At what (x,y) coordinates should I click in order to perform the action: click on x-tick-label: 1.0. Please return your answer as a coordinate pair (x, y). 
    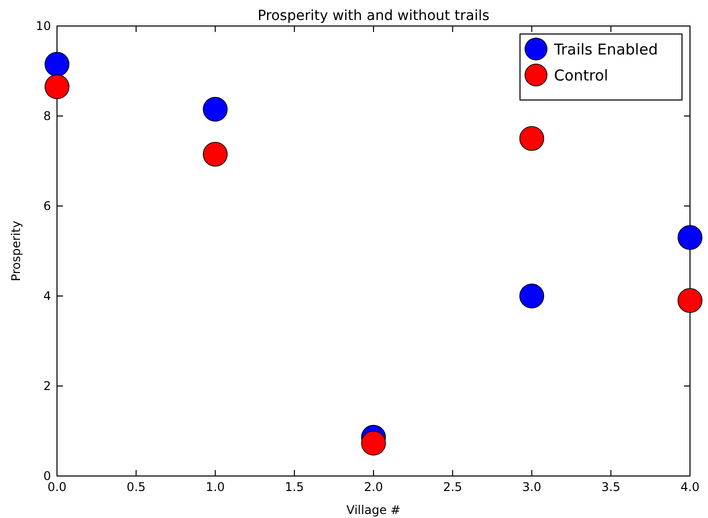
    Looking at the image, I should click on (215, 487).